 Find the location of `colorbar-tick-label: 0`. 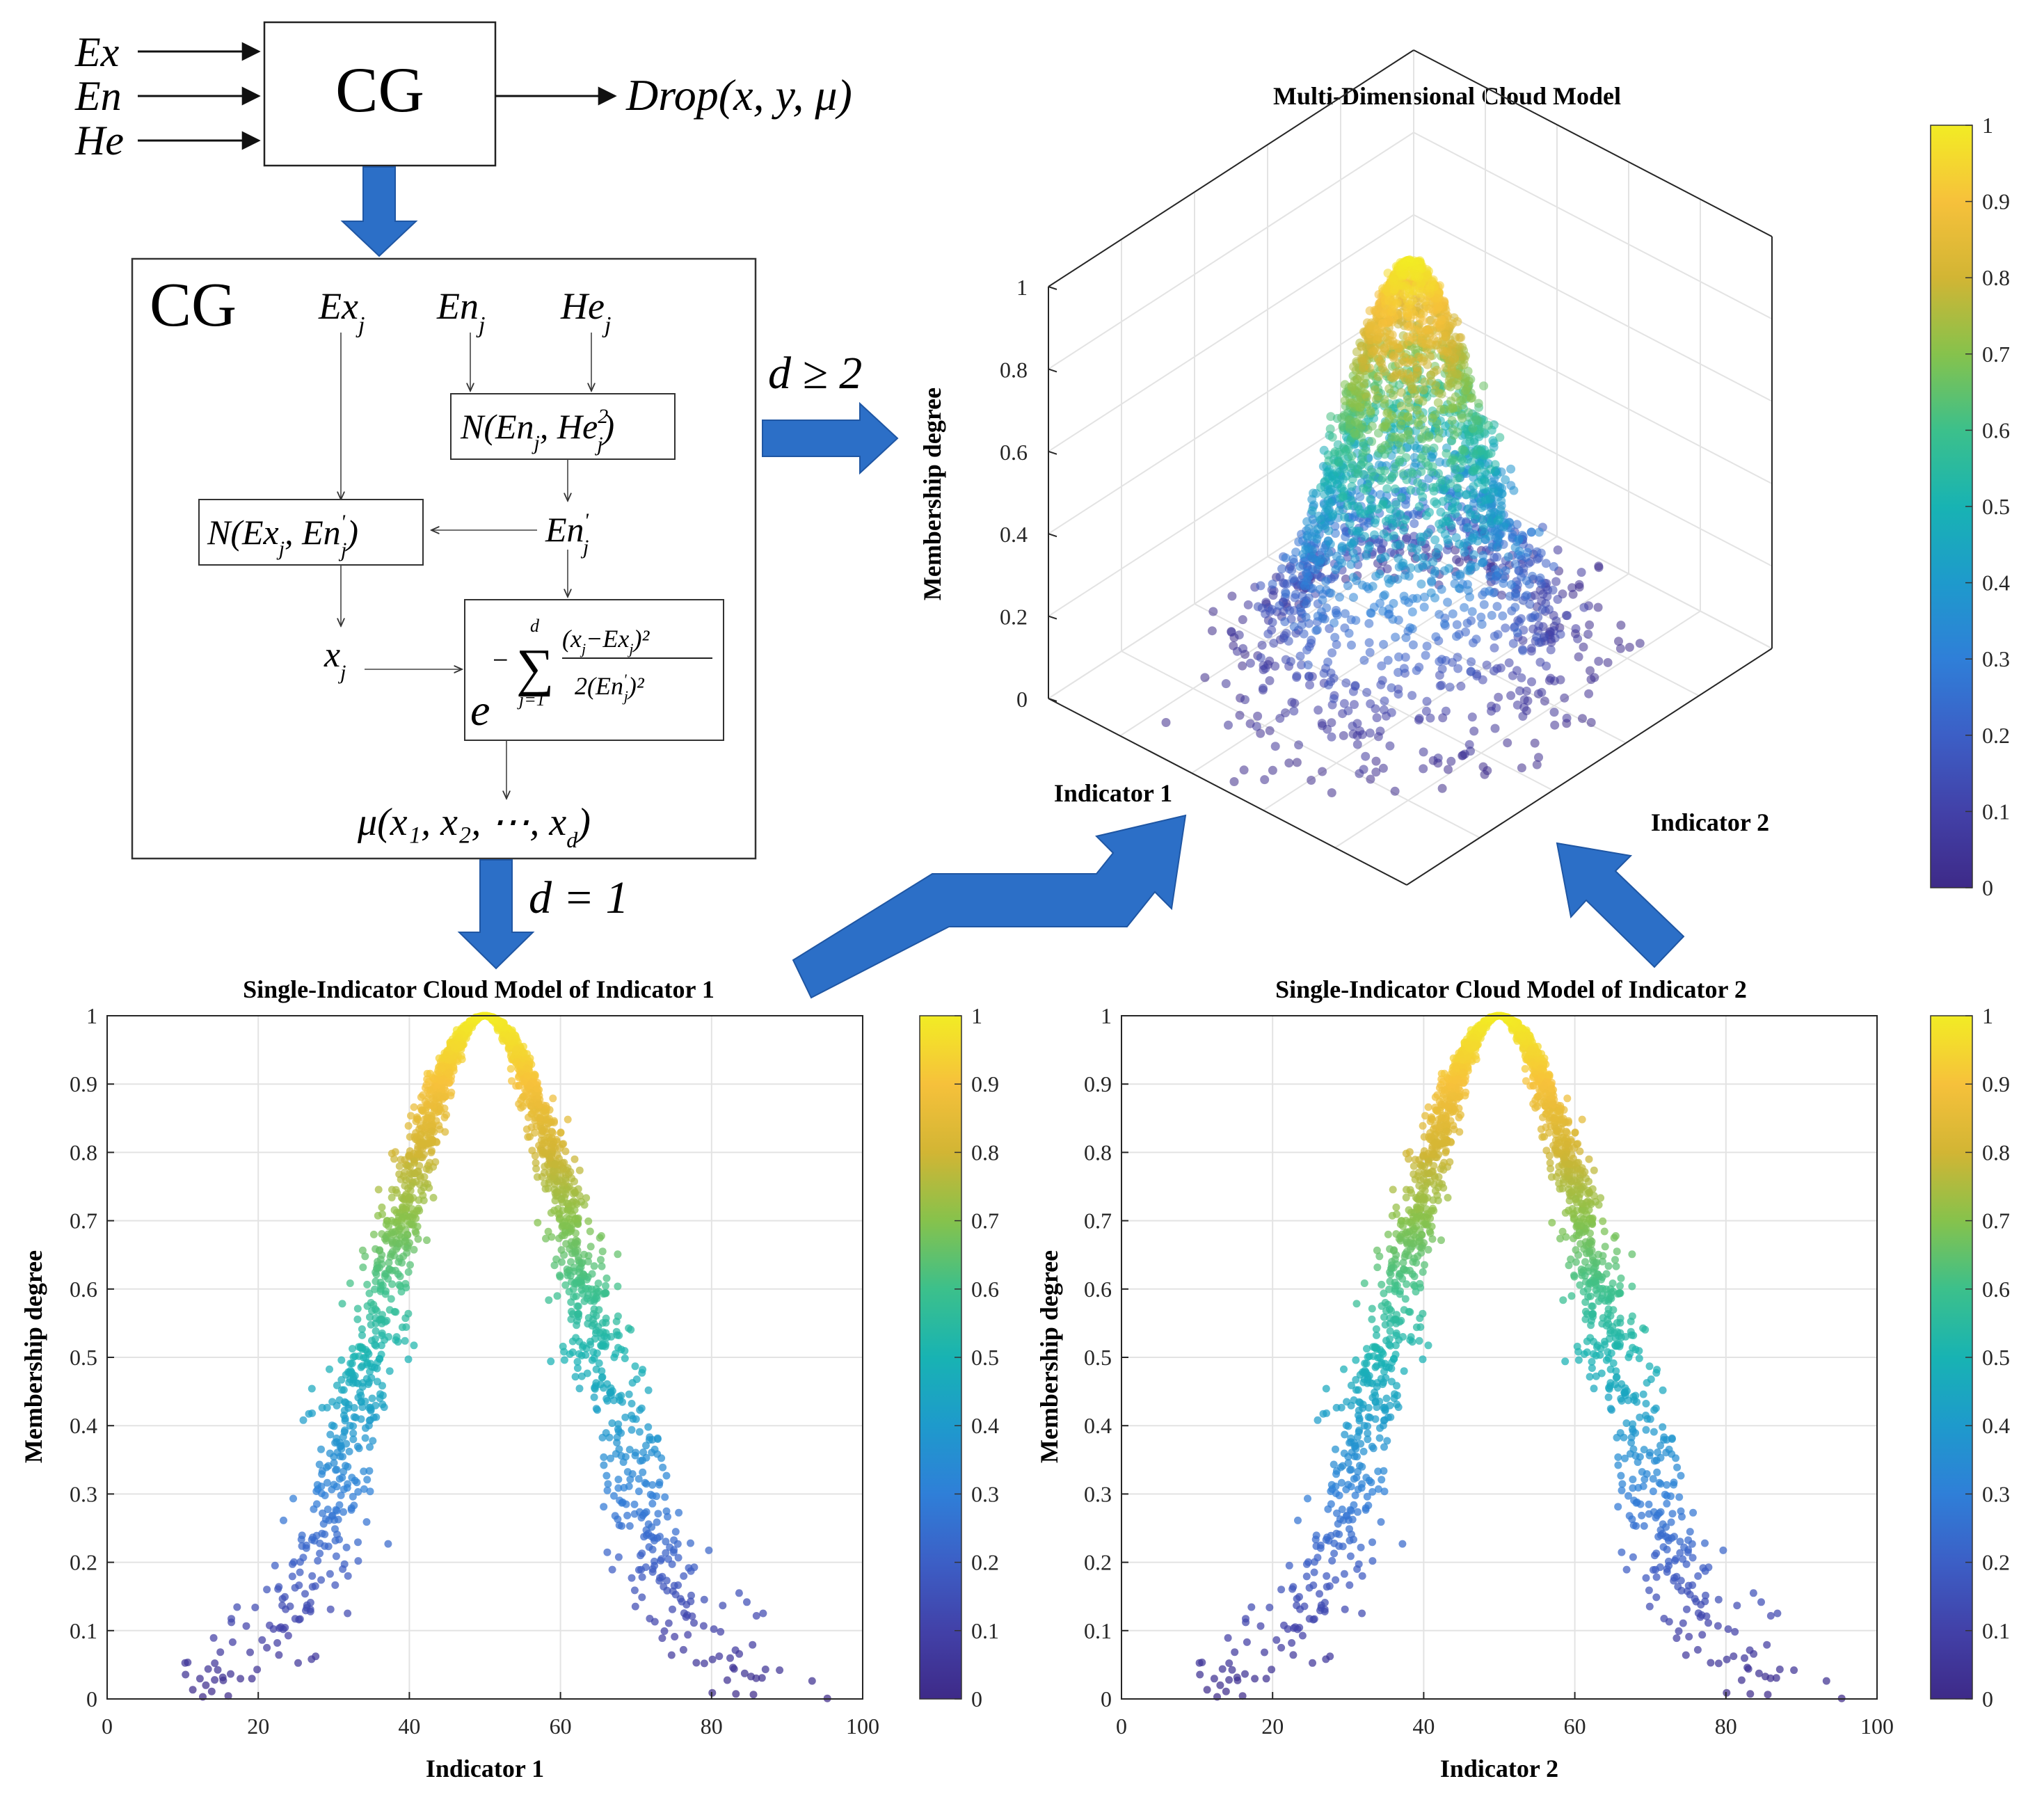

colorbar-tick-label: 0 is located at coordinates (1987, 887).